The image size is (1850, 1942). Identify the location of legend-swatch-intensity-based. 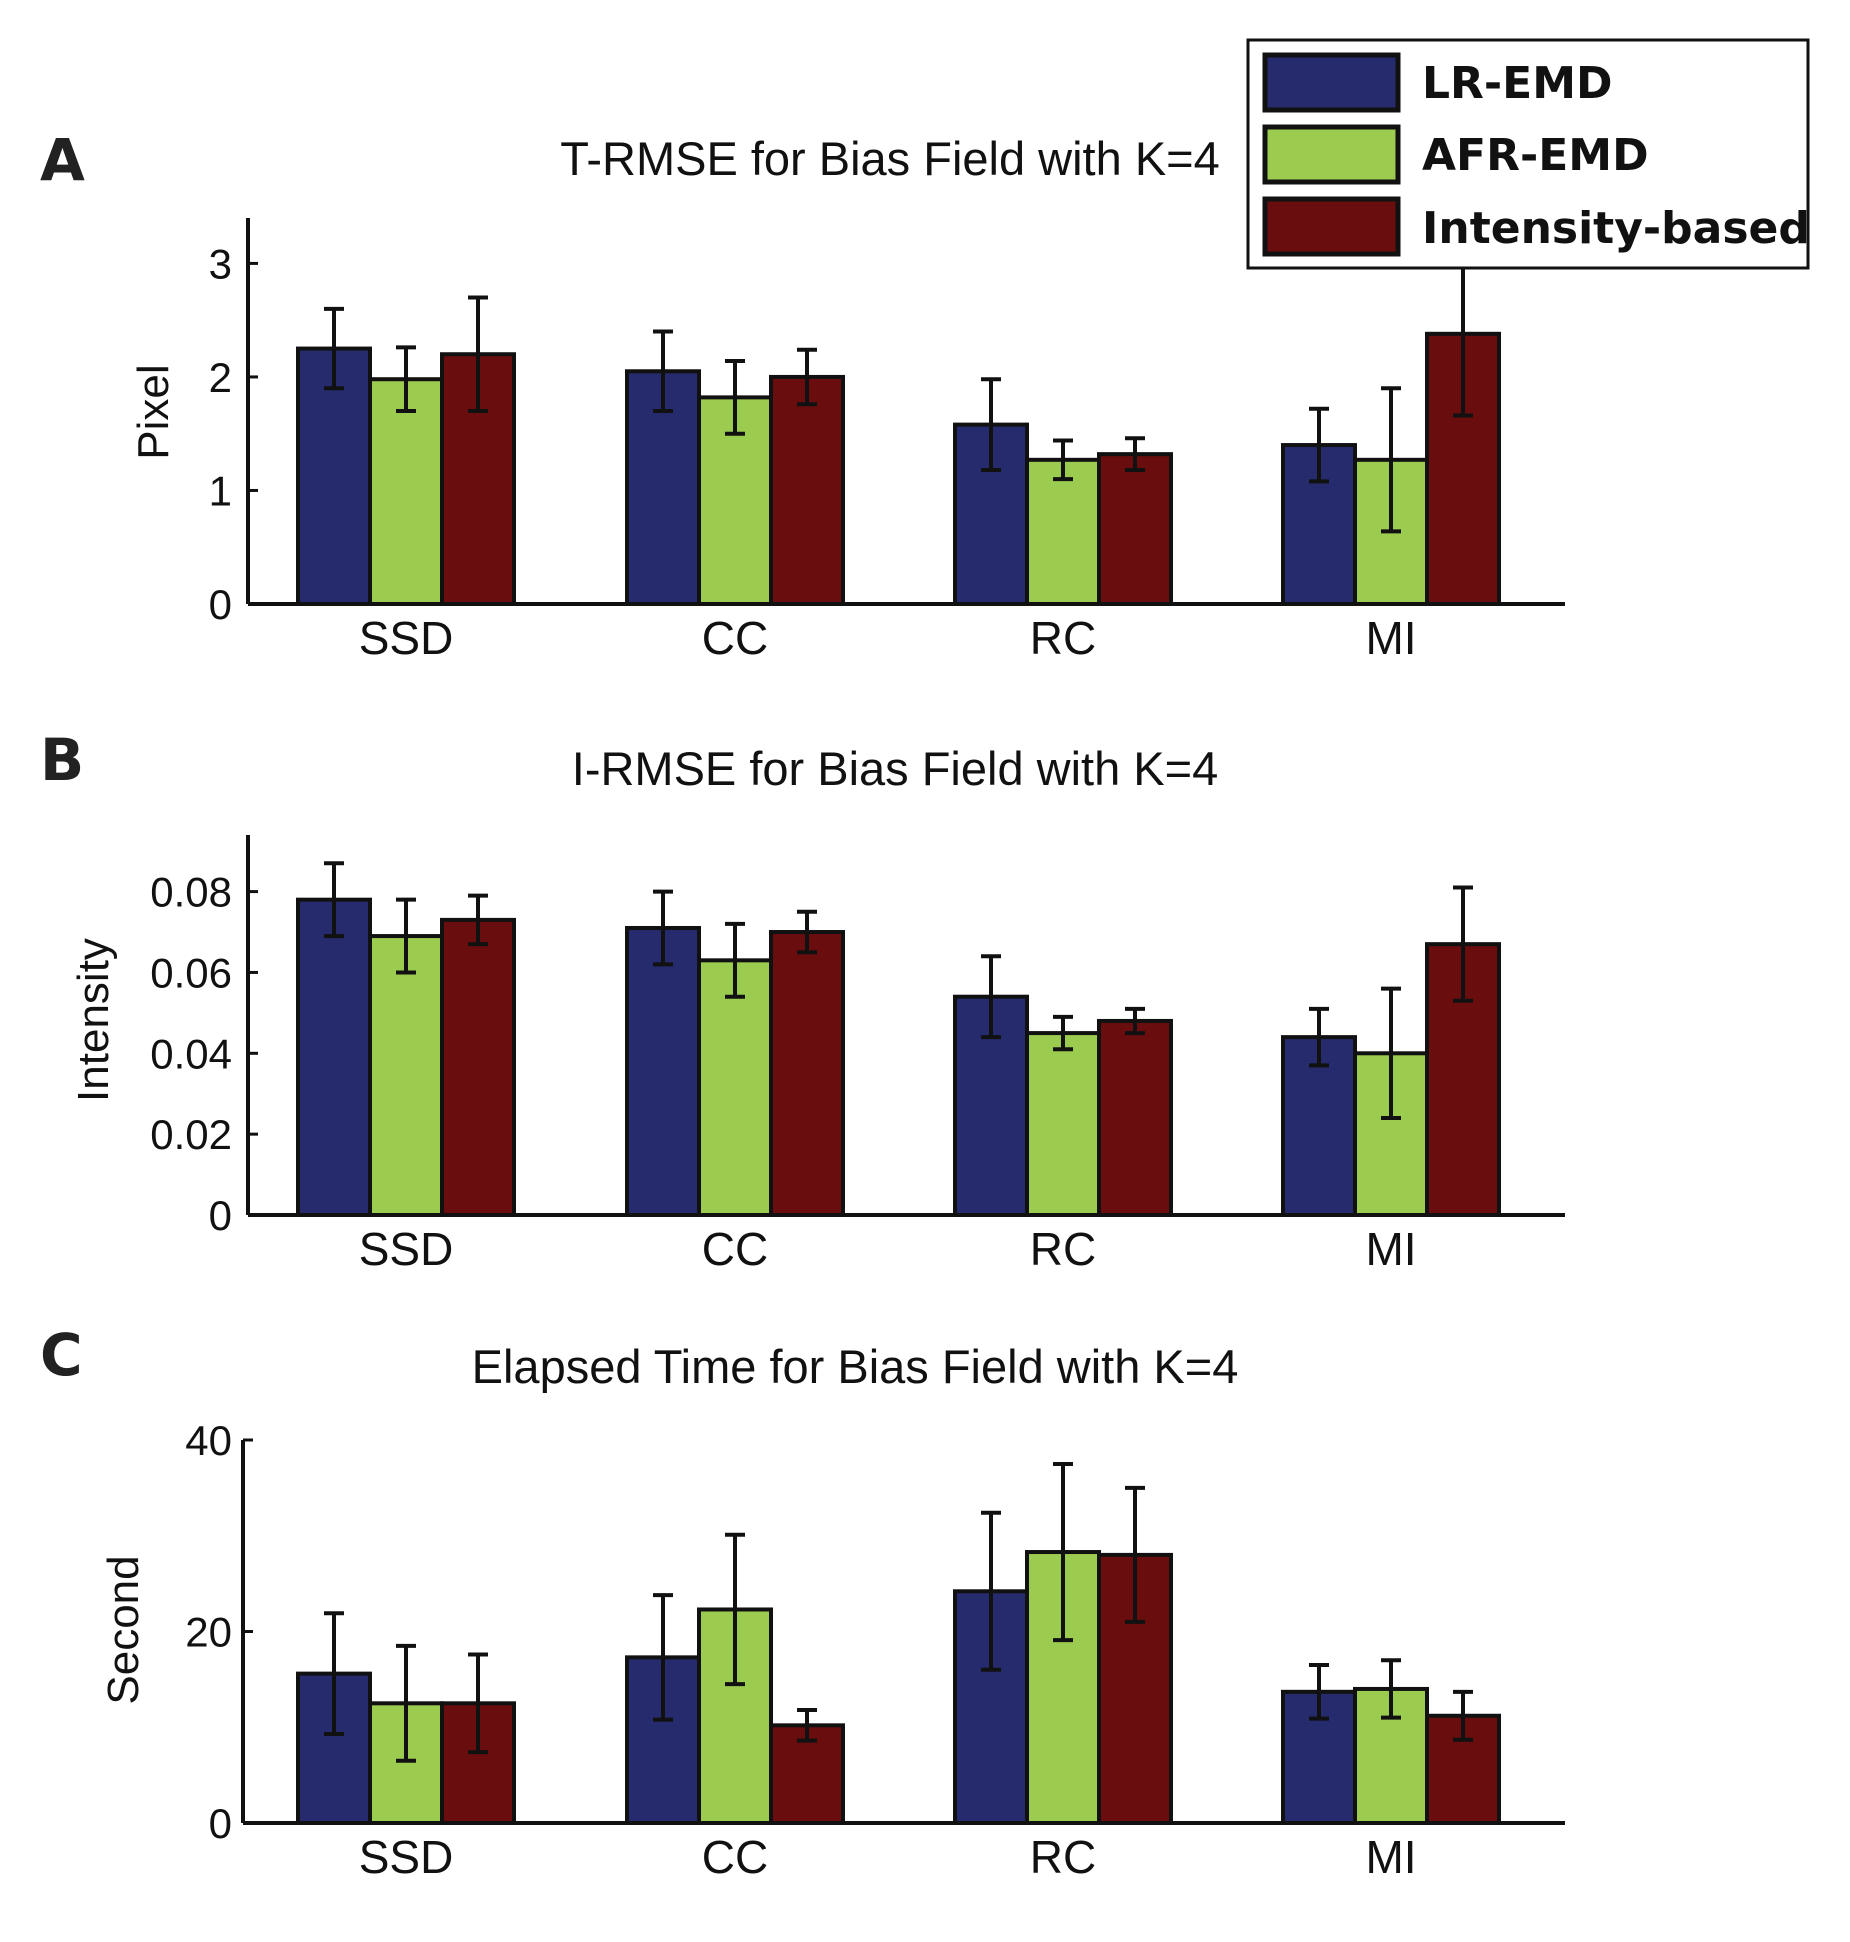
(1331, 226).